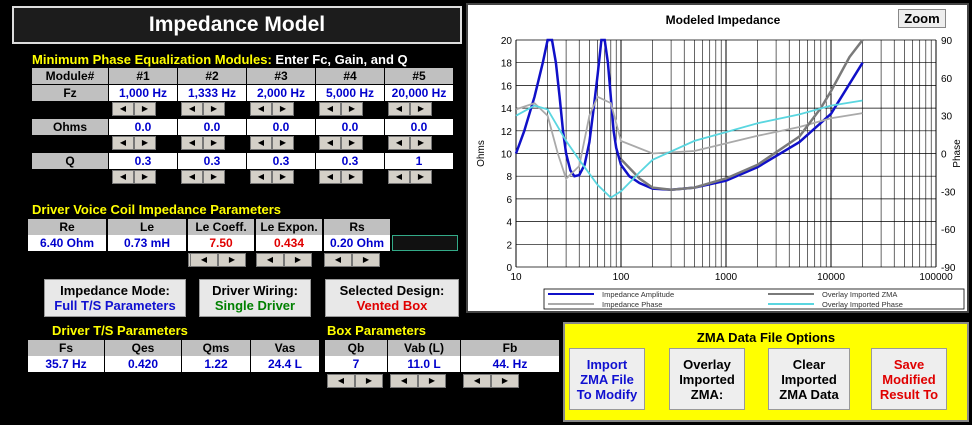 The height and width of the screenshot is (425, 972). What do you see at coordinates (419, 76) in the screenshot?
I see `eq-module-header: #5` at bounding box center [419, 76].